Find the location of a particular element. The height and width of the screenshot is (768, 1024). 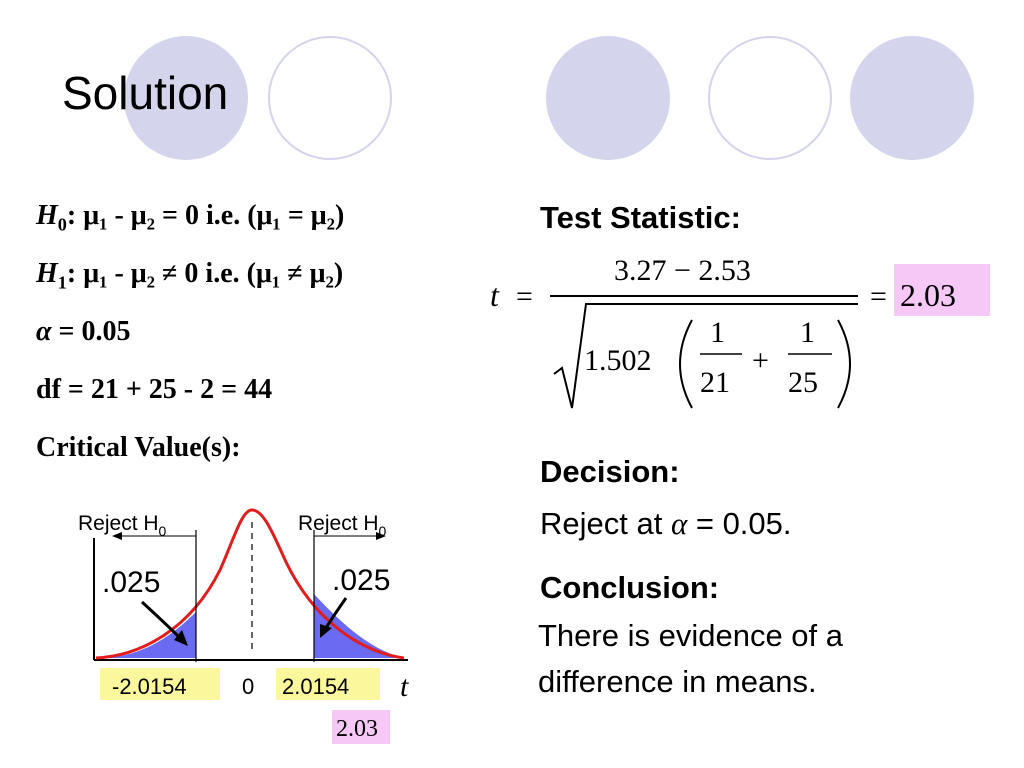

h0-subscript: 0 is located at coordinates (62, 224).